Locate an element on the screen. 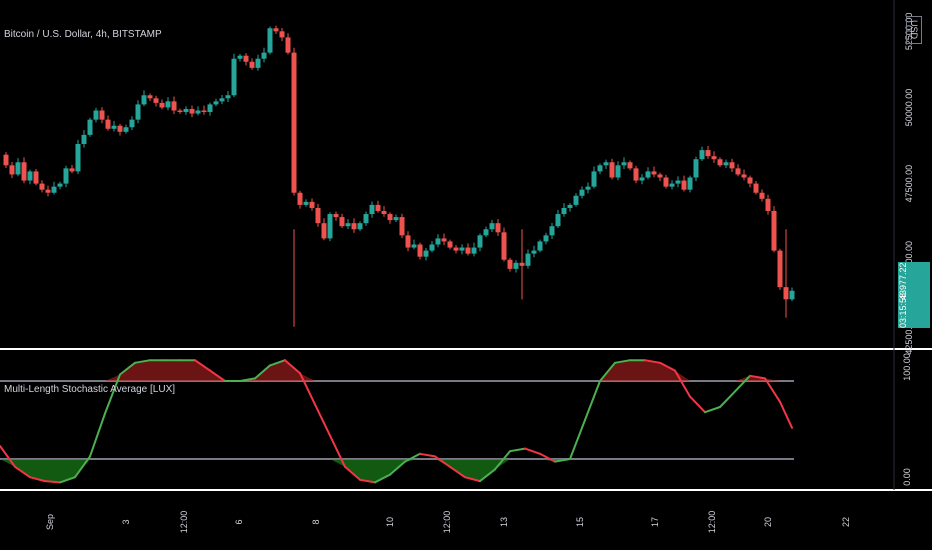  time-tick-label: 20 is located at coordinates (768, 522).